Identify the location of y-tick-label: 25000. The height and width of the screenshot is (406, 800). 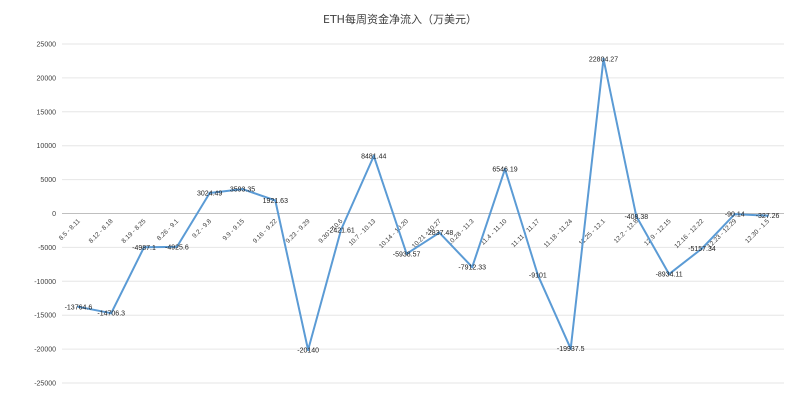
(47, 45).